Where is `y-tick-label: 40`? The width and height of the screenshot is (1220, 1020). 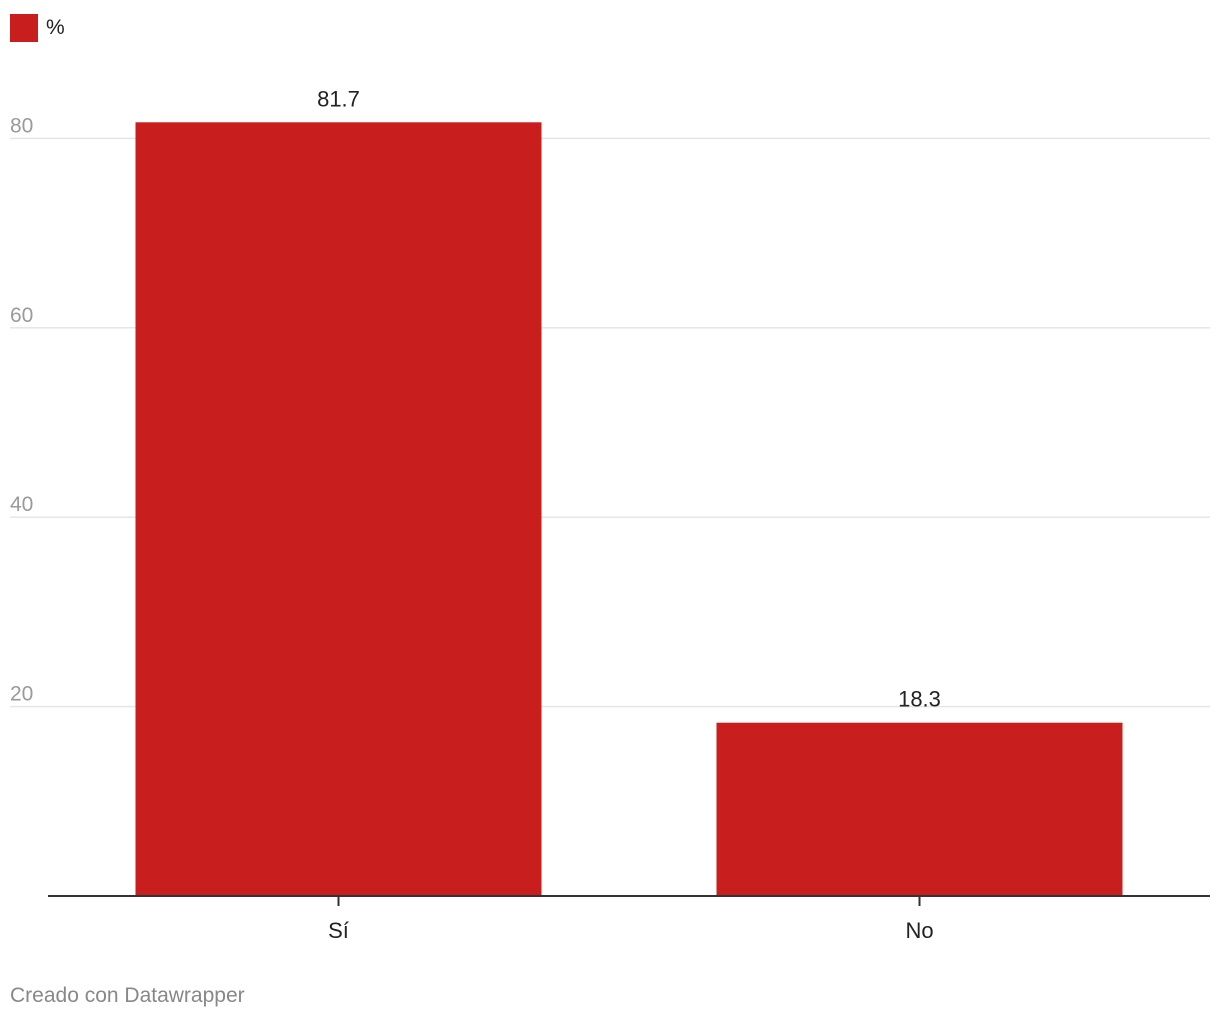 y-tick-label: 40 is located at coordinates (21, 504).